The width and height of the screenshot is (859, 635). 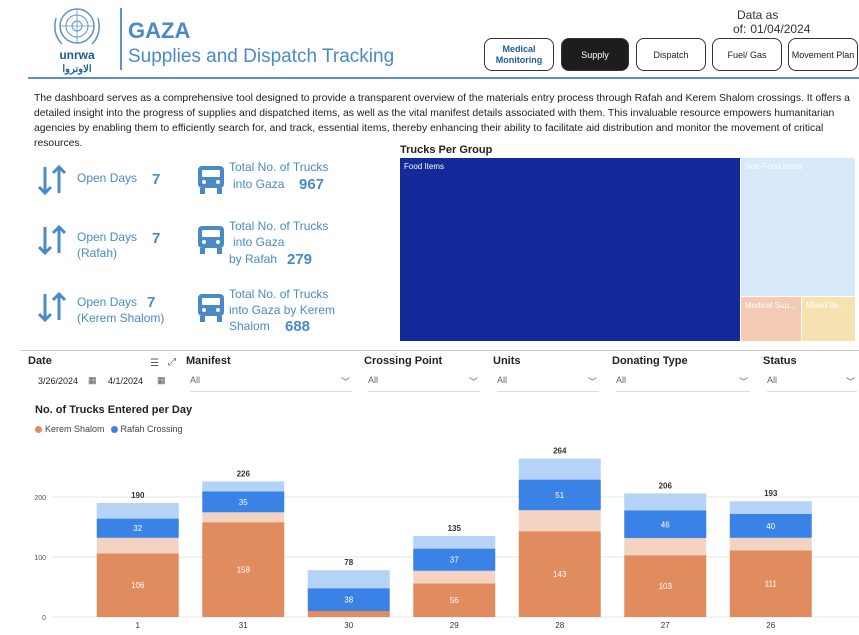 What do you see at coordinates (40, 361) in the screenshot?
I see `filter-date-label: Date` at bounding box center [40, 361].